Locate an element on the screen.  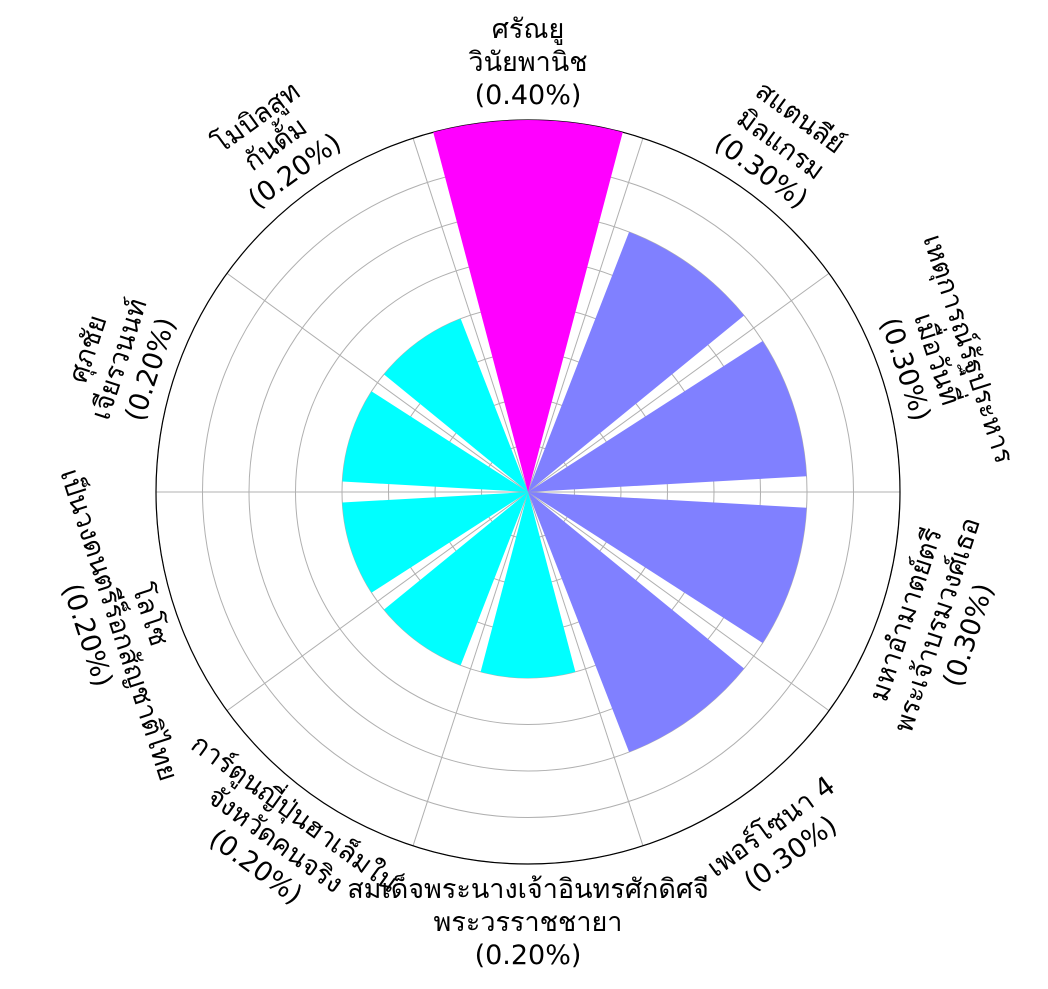
category-label: เพอร์โซนา 4(0.30%) is located at coordinates (781, 840).